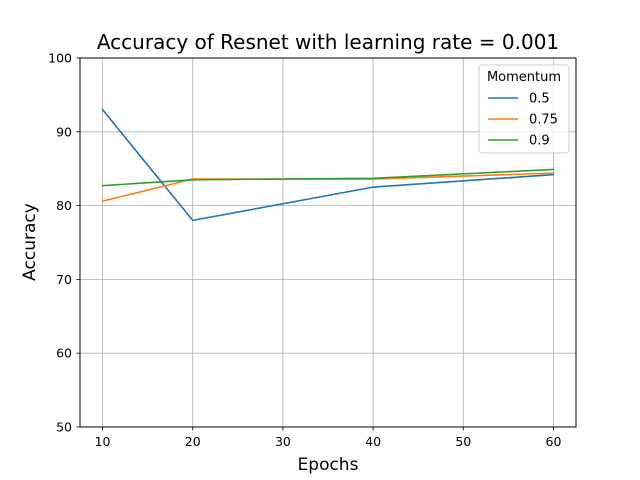 Image resolution: width=640 pixels, height=480 pixels. What do you see at coordinates (30, 242) in the screenshot?
I see `y-axis-label: Accuracy` at bounding box center [30, 242].